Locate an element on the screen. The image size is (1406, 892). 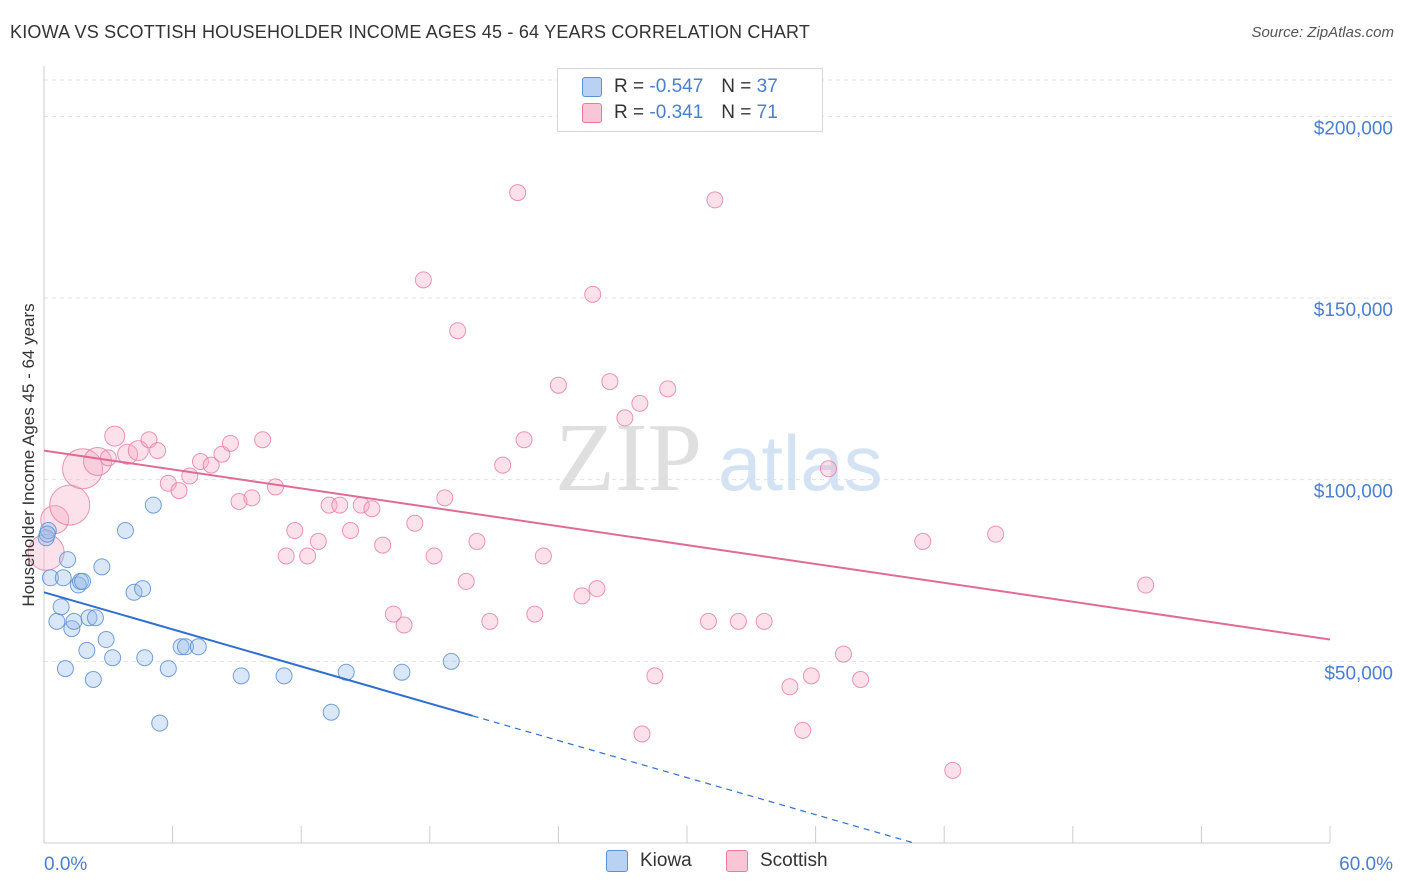
legend-row-scottish: R = -0.341 N = 71 is located at coordinates (680, 113).